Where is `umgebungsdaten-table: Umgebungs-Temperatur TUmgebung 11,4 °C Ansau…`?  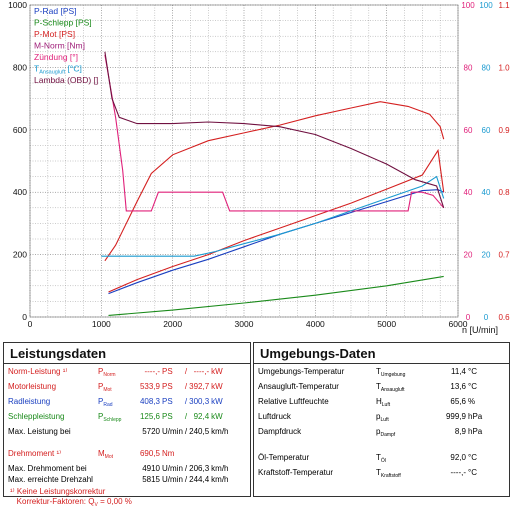 umgebungsdaten-table: Umgebungs-Temperatur TUmgebung 11,4 °C Ansau… is located at coordinates (371, 424).